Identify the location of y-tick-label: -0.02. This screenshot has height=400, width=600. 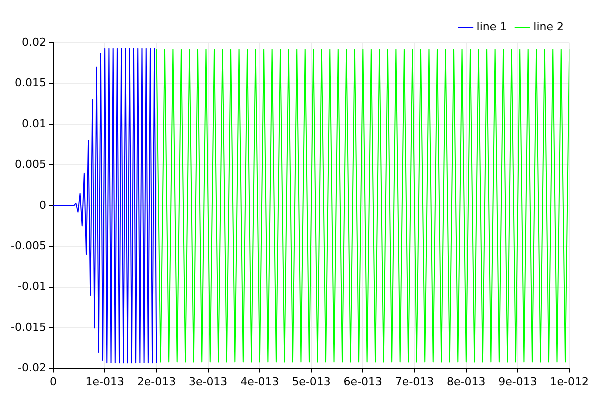
(32, 368).